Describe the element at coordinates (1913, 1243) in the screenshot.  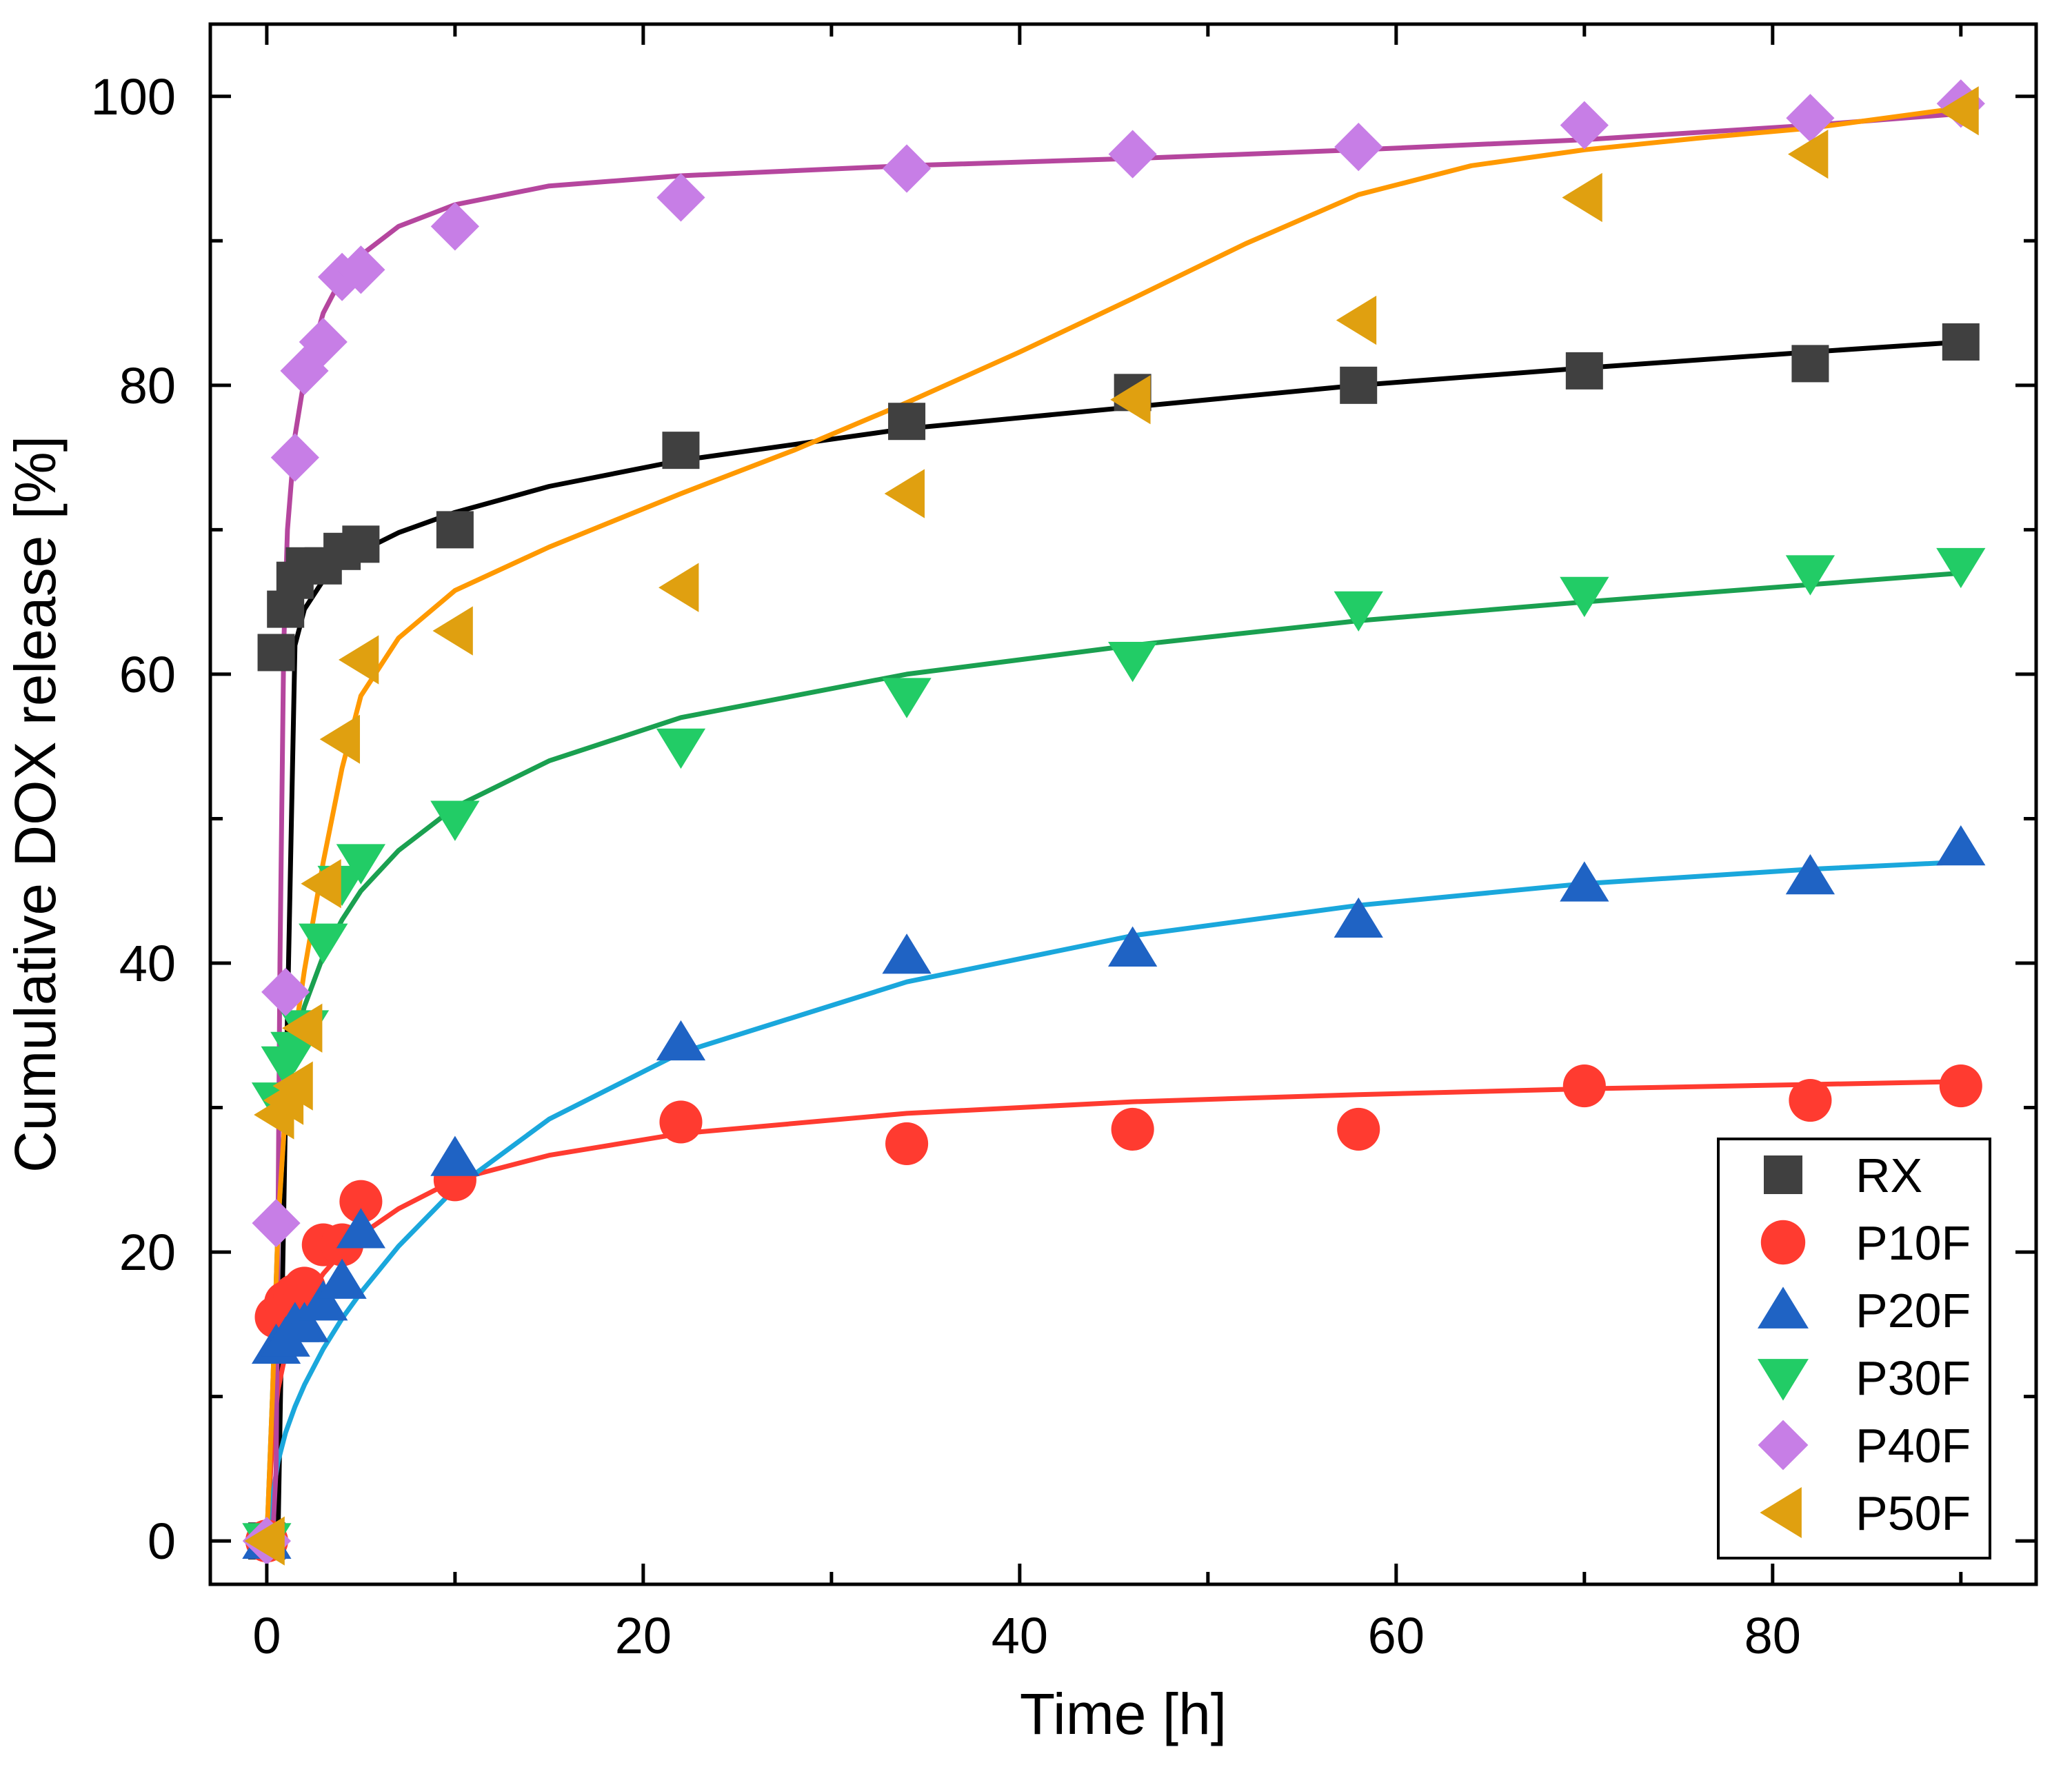
I see `legend-label-p10f: P10F` at that location.